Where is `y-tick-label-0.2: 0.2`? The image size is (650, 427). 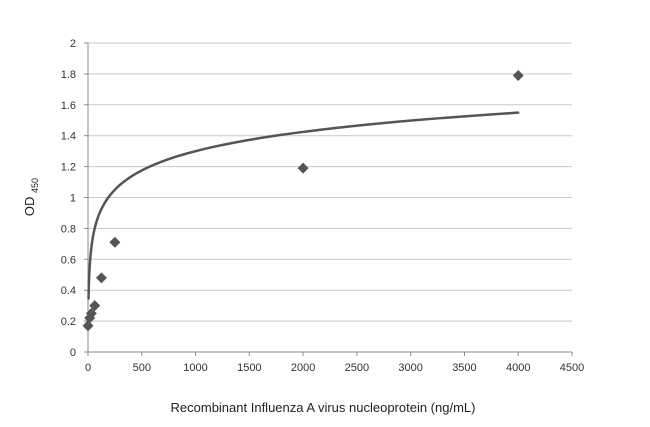 y-tick-label-0.2: 0.2 is located at coordinates (68, 322).